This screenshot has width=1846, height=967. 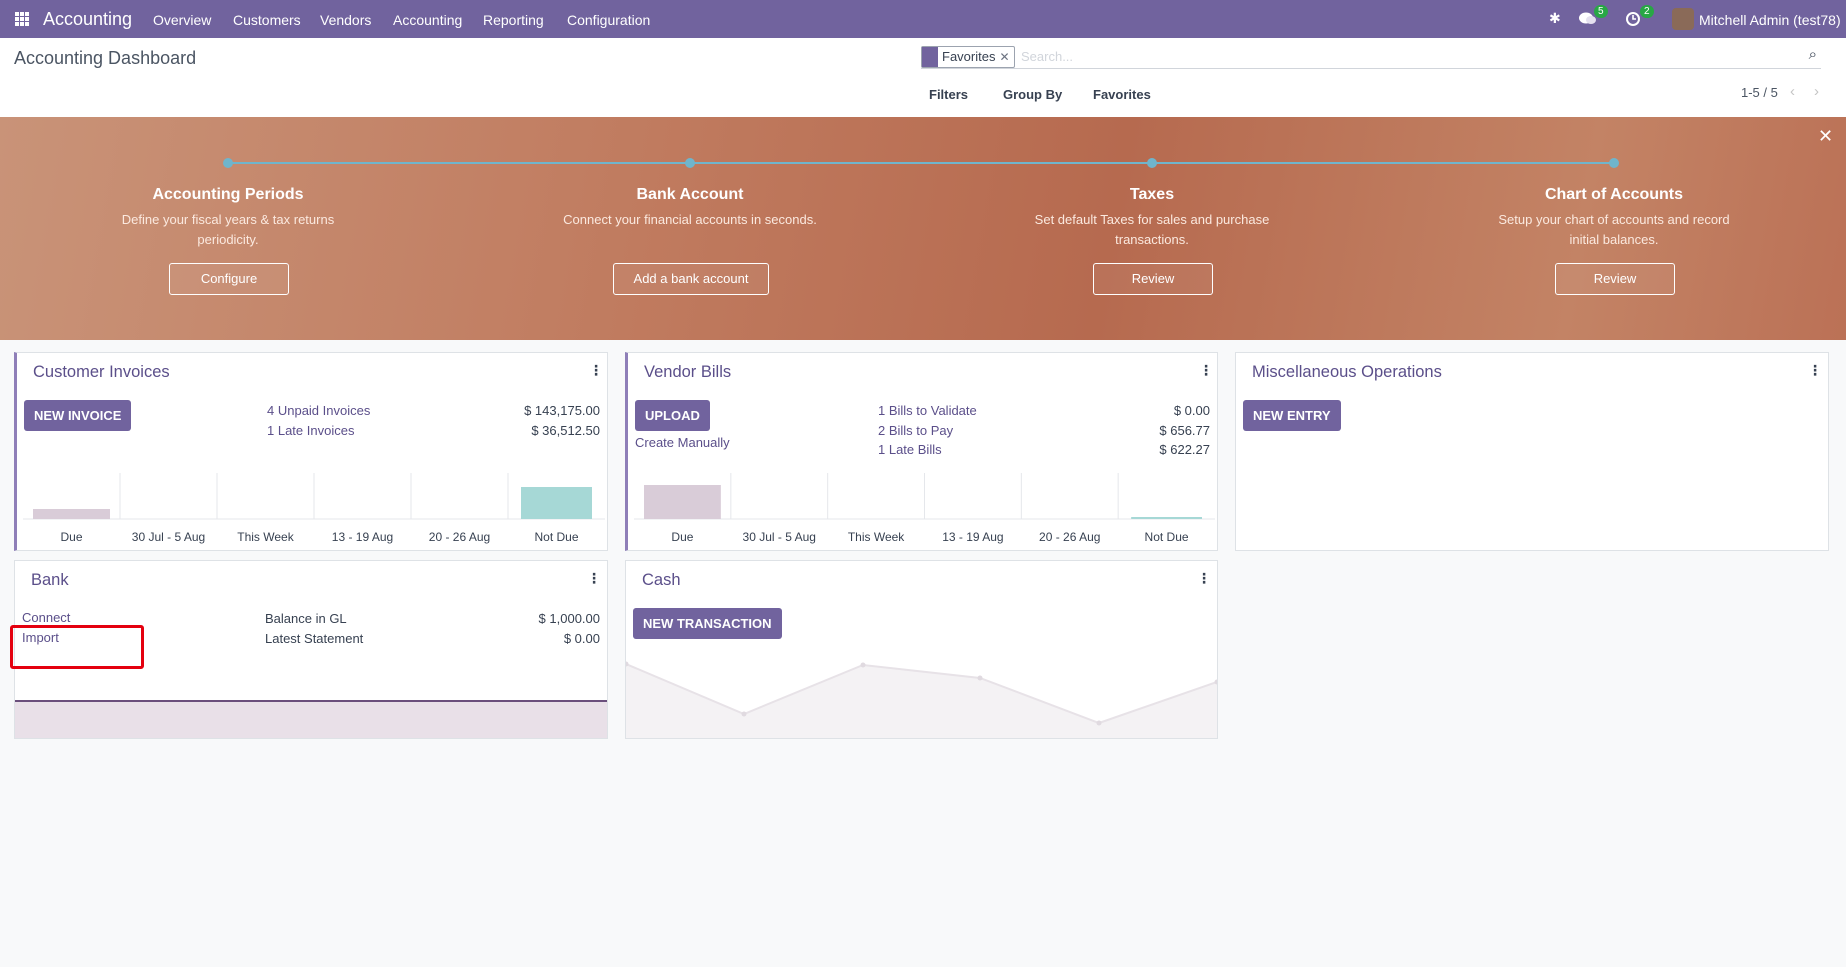 What do you see at coordinates (1759, 92) in the screenshot?
I see `pager: 1-5 / 5` at bounding box center [1759, 92].